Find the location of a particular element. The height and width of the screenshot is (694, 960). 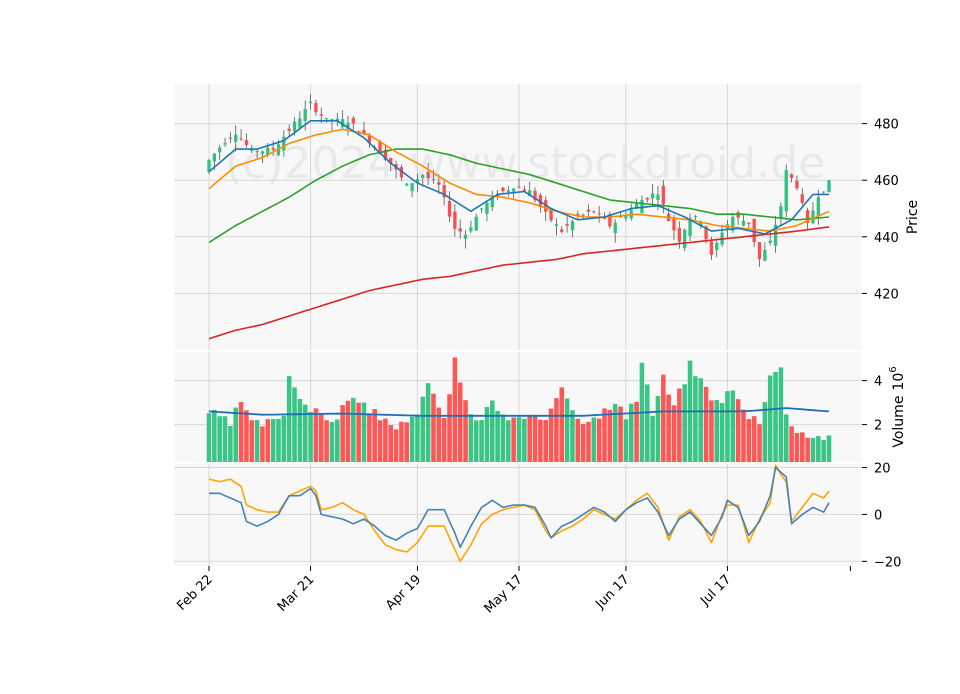

oscillator-lines is located at coordinates (519, 513).